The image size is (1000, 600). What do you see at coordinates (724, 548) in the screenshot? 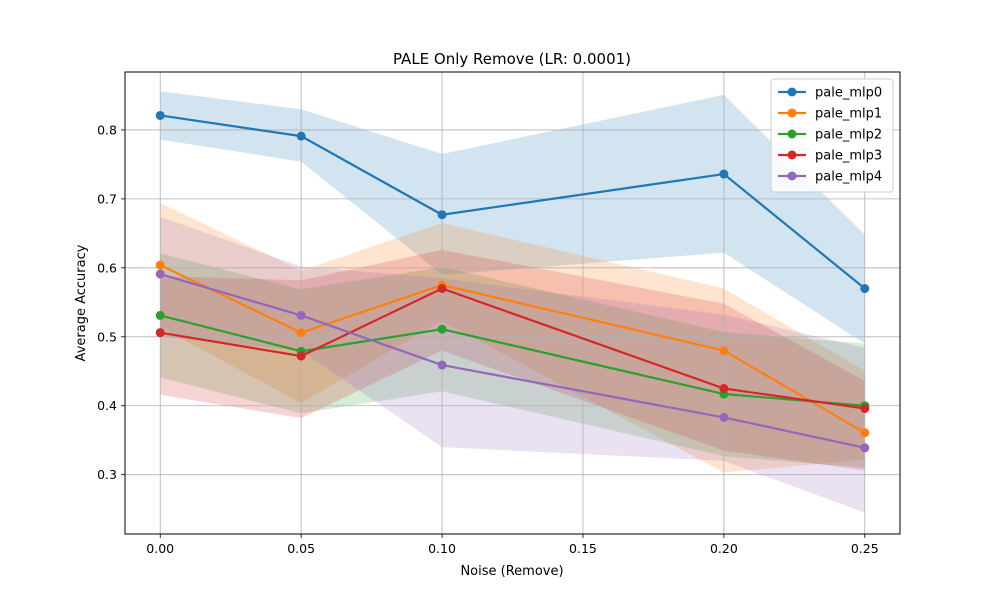
I see `x-tick-label: 0.20` at bounding box center [724, 548].